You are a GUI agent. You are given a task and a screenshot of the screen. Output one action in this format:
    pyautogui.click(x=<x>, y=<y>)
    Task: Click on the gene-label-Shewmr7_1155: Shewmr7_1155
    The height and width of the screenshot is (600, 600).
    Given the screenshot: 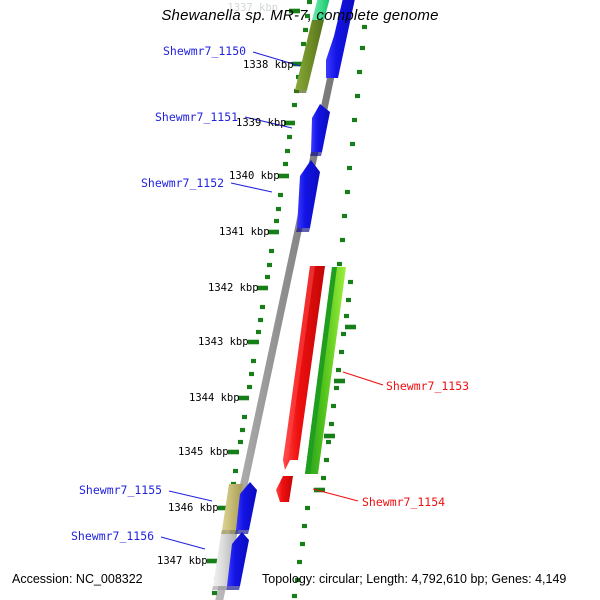 What is the action you would take?
    pyautogui.click(x=120, y=490)
    